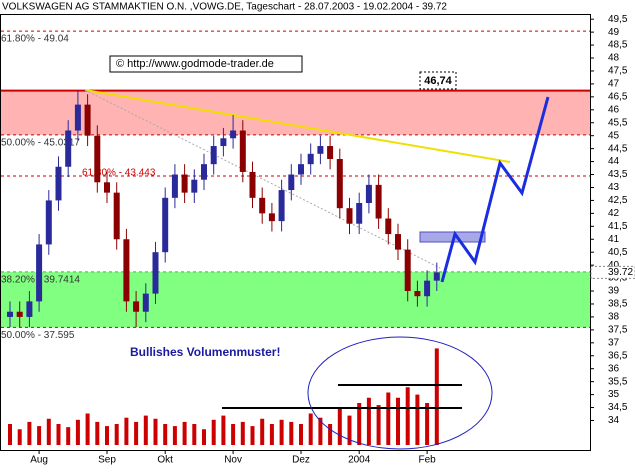 This screenshot has height=473, width=635. I want to click on target-label: 46,74, so click(438, 81).